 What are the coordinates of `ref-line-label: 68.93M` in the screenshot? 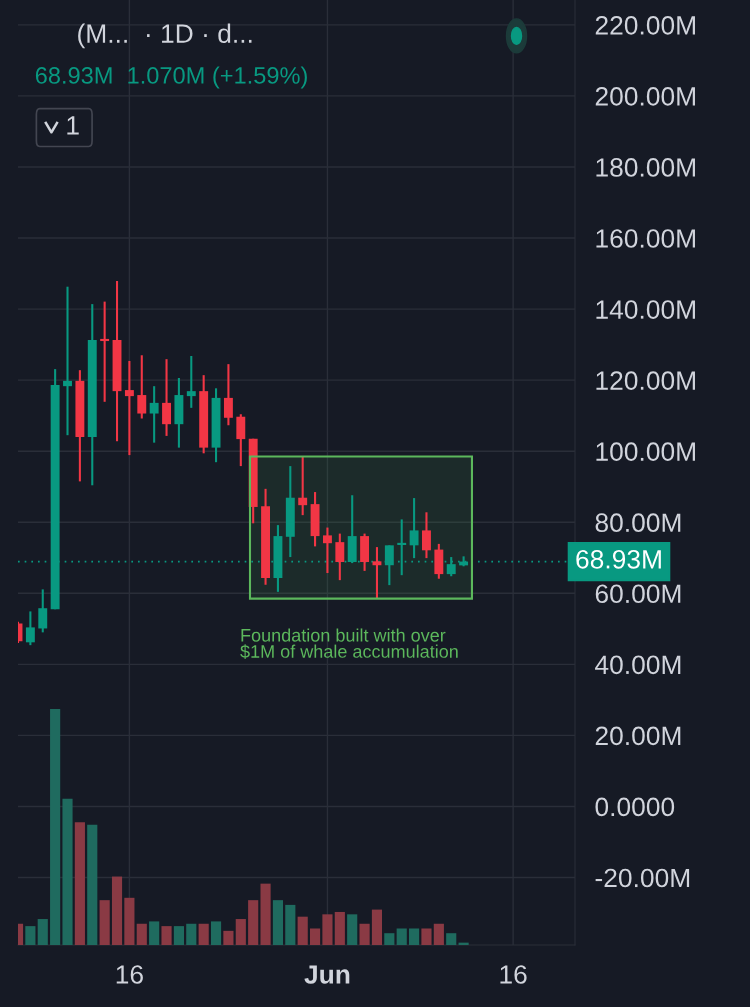 It's located at (618, 559).